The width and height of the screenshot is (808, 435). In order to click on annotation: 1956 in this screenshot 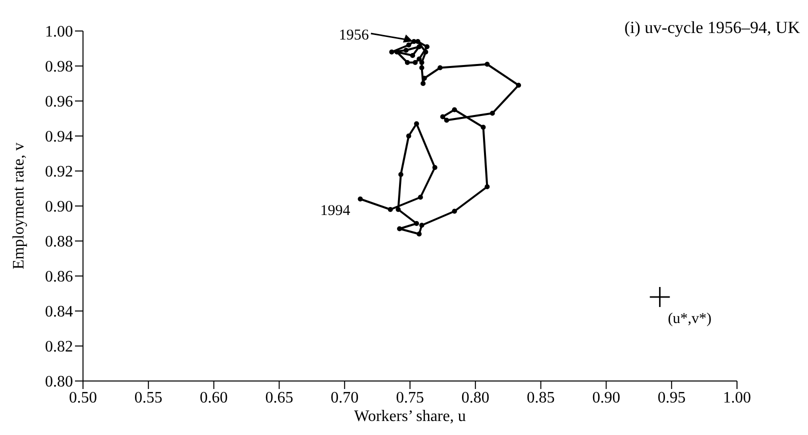, I will do `click(354, 36)`.